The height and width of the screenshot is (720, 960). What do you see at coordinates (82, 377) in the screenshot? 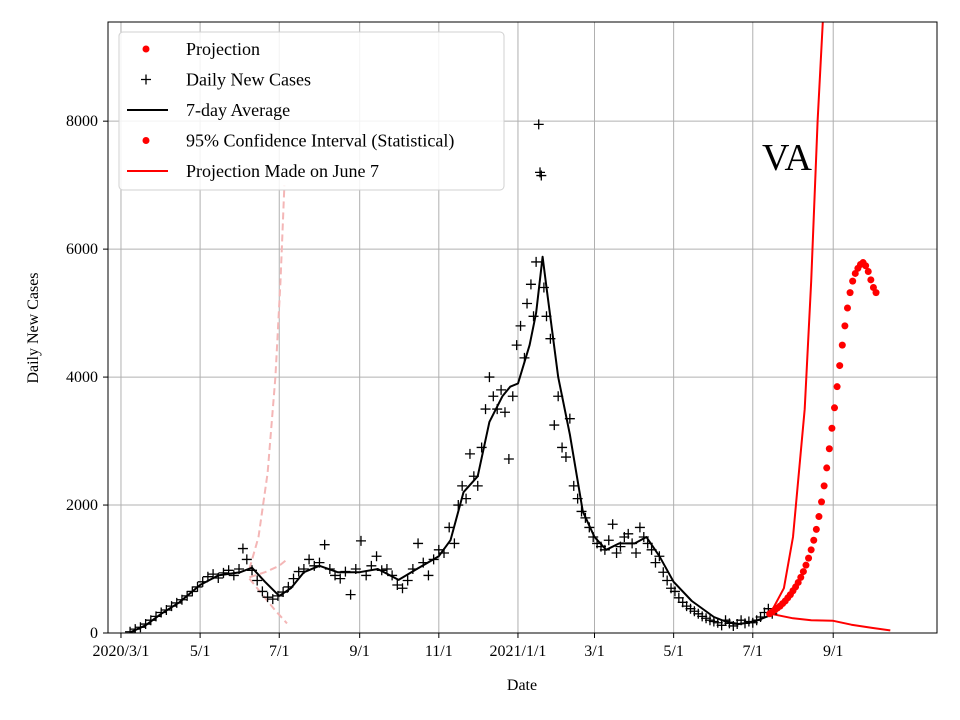
I see `y-tick-label: 4000` at bounding box center [82, 377].